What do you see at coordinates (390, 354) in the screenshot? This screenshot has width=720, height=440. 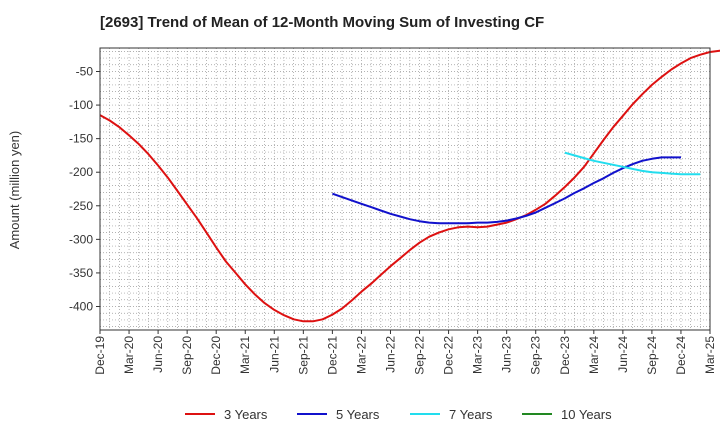 I see `x-tick-label: Jun-22` at bounding box center [390, 354].